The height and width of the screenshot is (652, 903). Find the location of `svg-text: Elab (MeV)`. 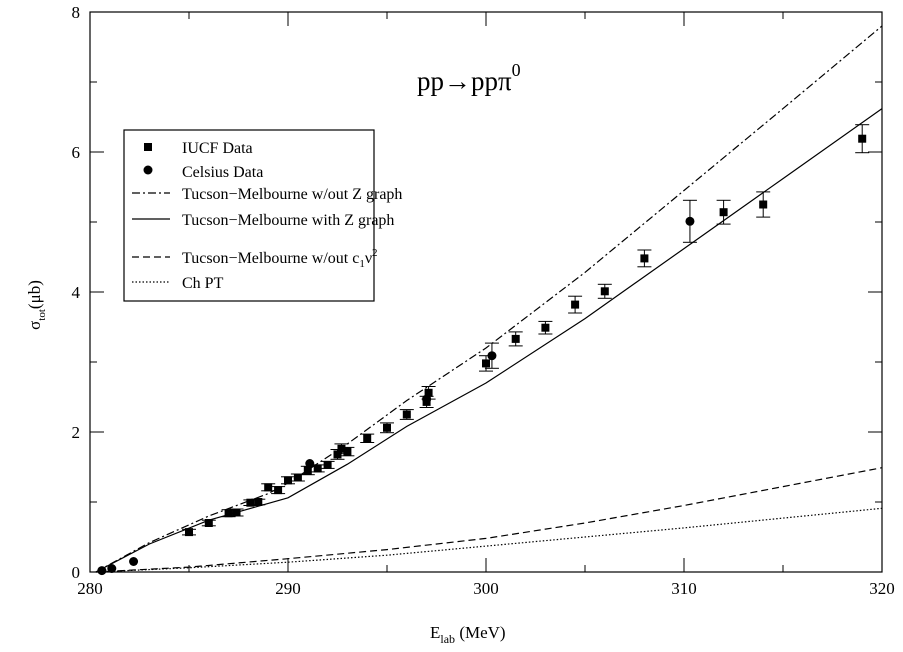

svg-text: Elab (MeV) is located at coordinates (468, 634).